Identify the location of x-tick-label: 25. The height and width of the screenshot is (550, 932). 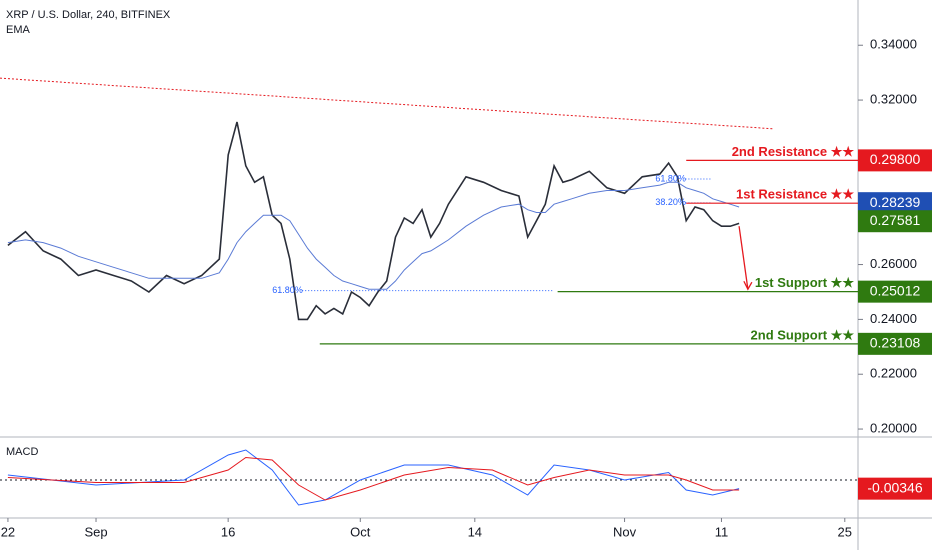
(845, 531).